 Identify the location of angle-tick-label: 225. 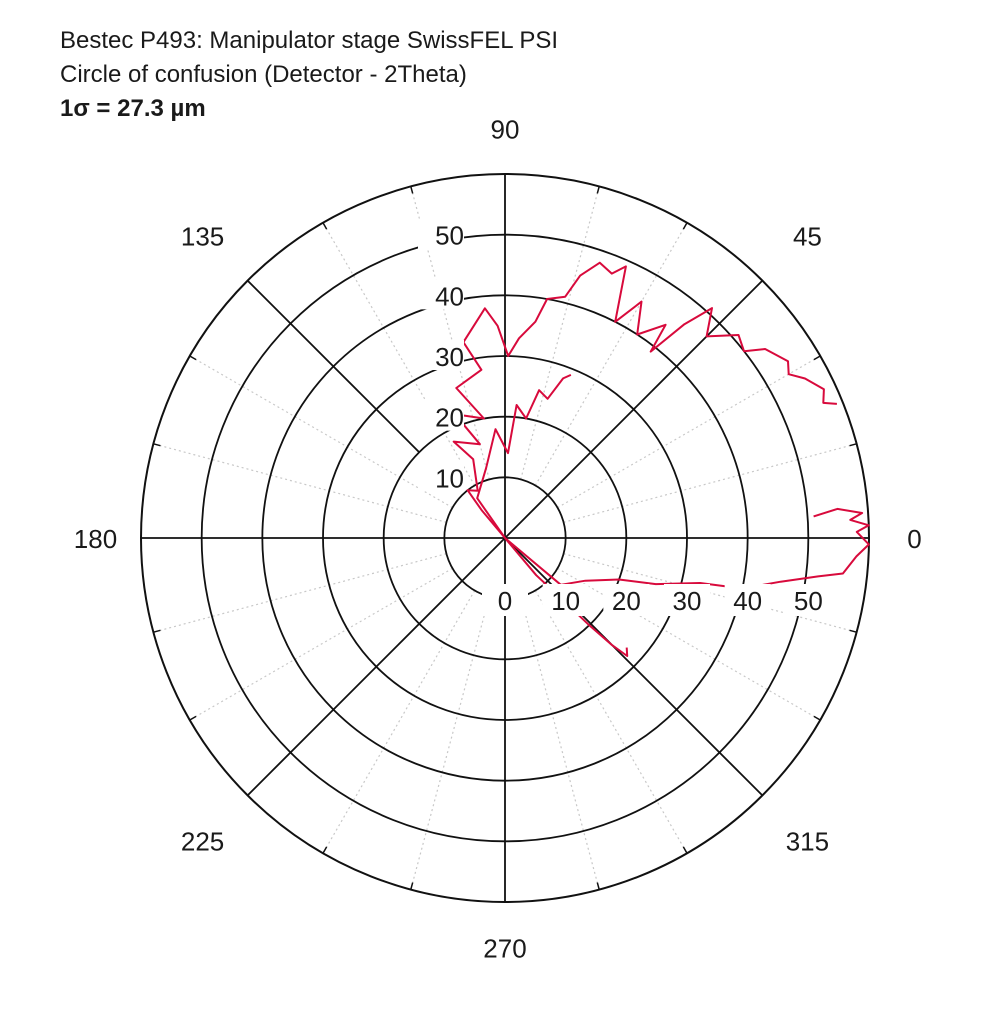
(202, 841).